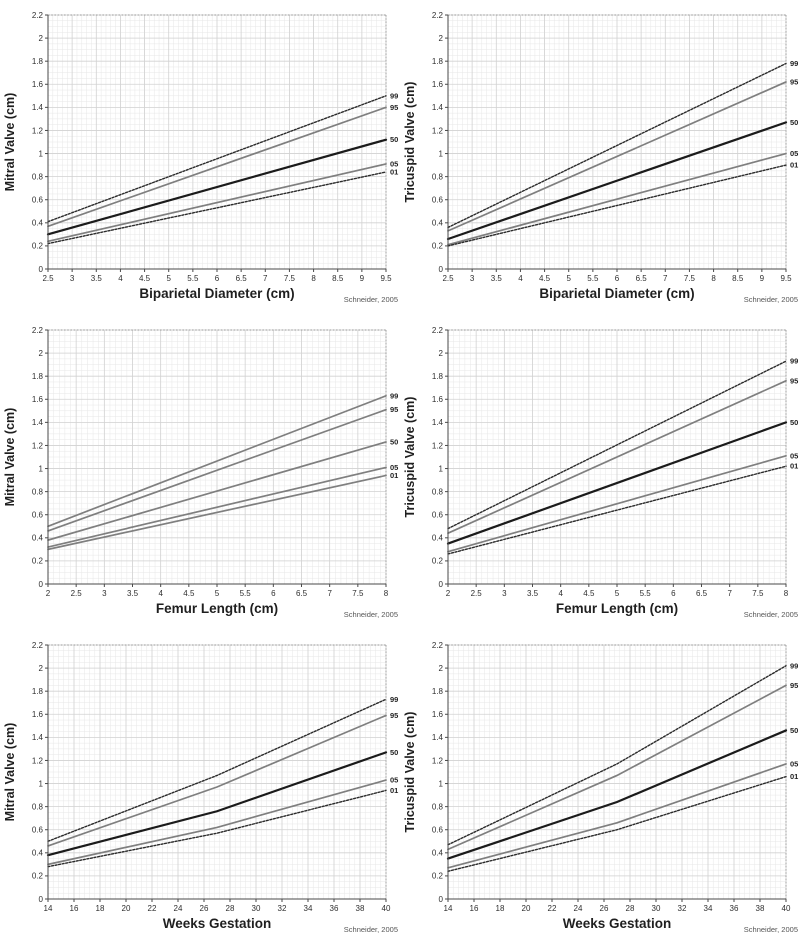 Image resolution: width=800 pixels, height=946 pixels. I want to click on svg-text: 22, so click(152, 908).